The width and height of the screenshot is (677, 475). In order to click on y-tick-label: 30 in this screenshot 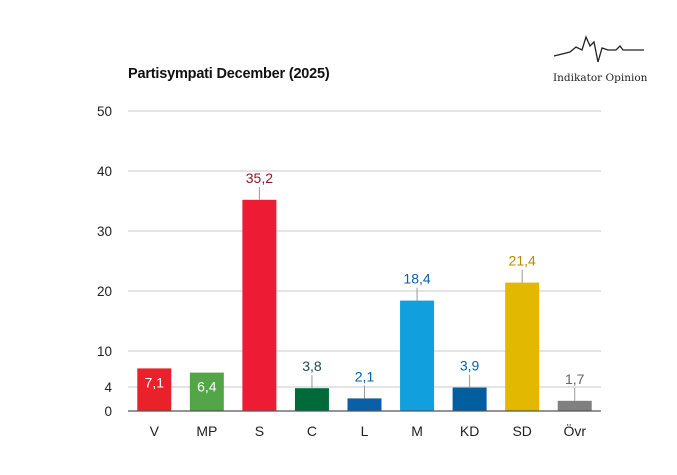, I will do `click(104, 231)`.